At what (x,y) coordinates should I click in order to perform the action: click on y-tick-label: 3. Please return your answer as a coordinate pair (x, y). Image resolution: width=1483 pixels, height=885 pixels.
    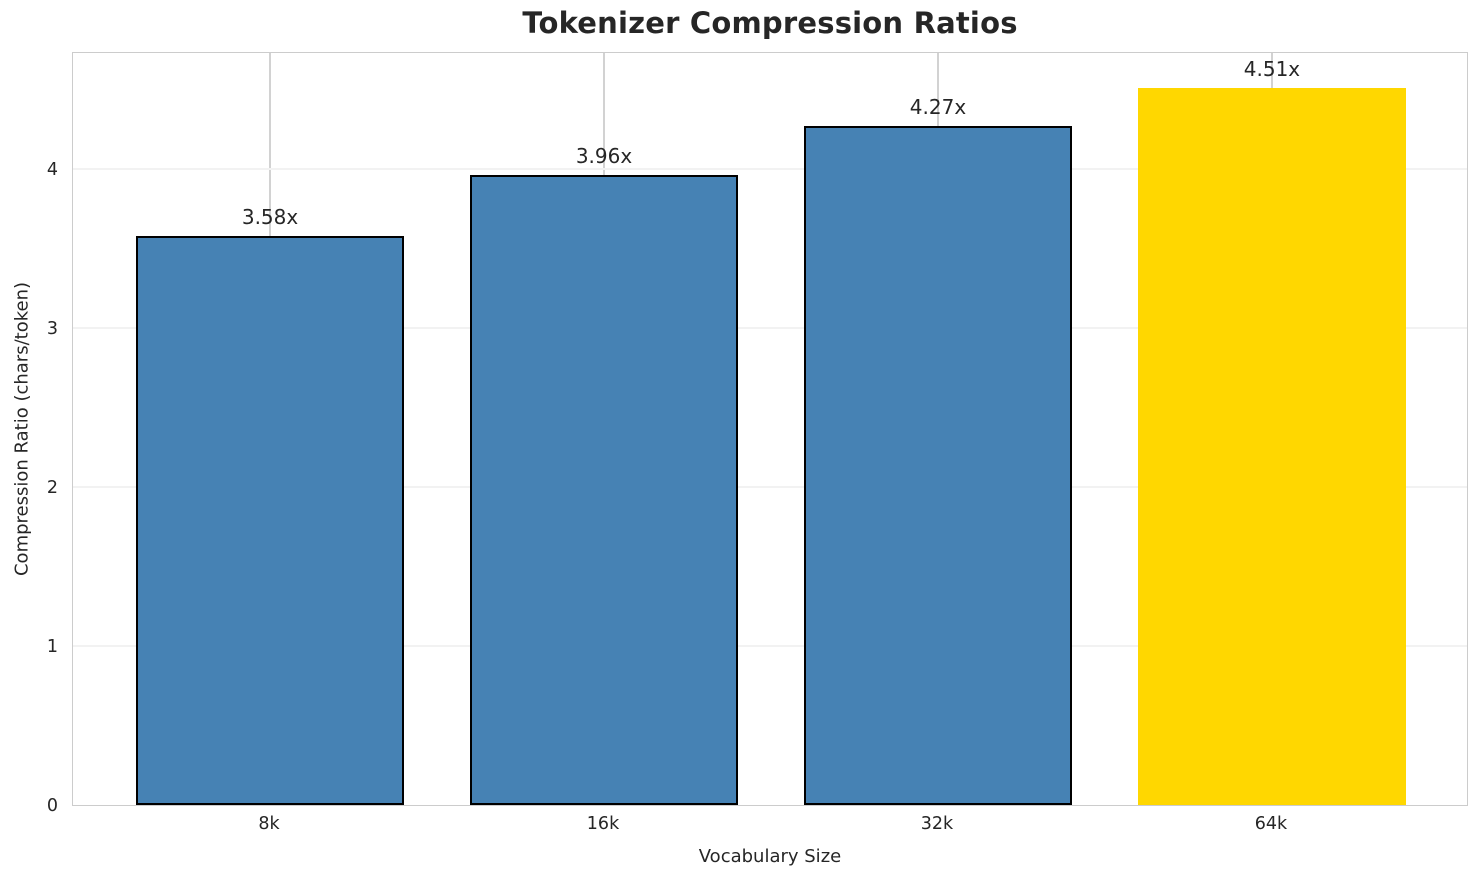
    Looking at the image, I should click on (52, 328).